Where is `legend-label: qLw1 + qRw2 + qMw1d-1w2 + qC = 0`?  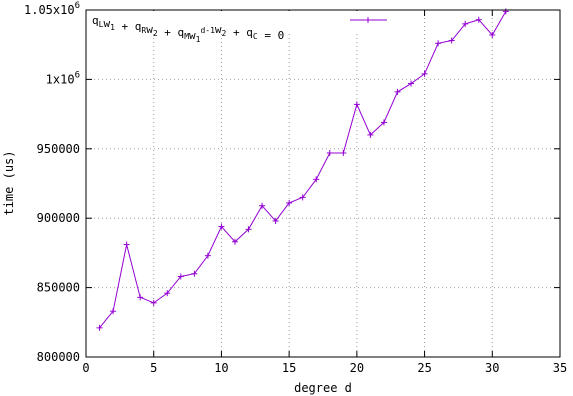
legend-label: qLw1 + qRw2 + qMw1d-1w2 + qC = 0 is located at coordinates (188, 29).